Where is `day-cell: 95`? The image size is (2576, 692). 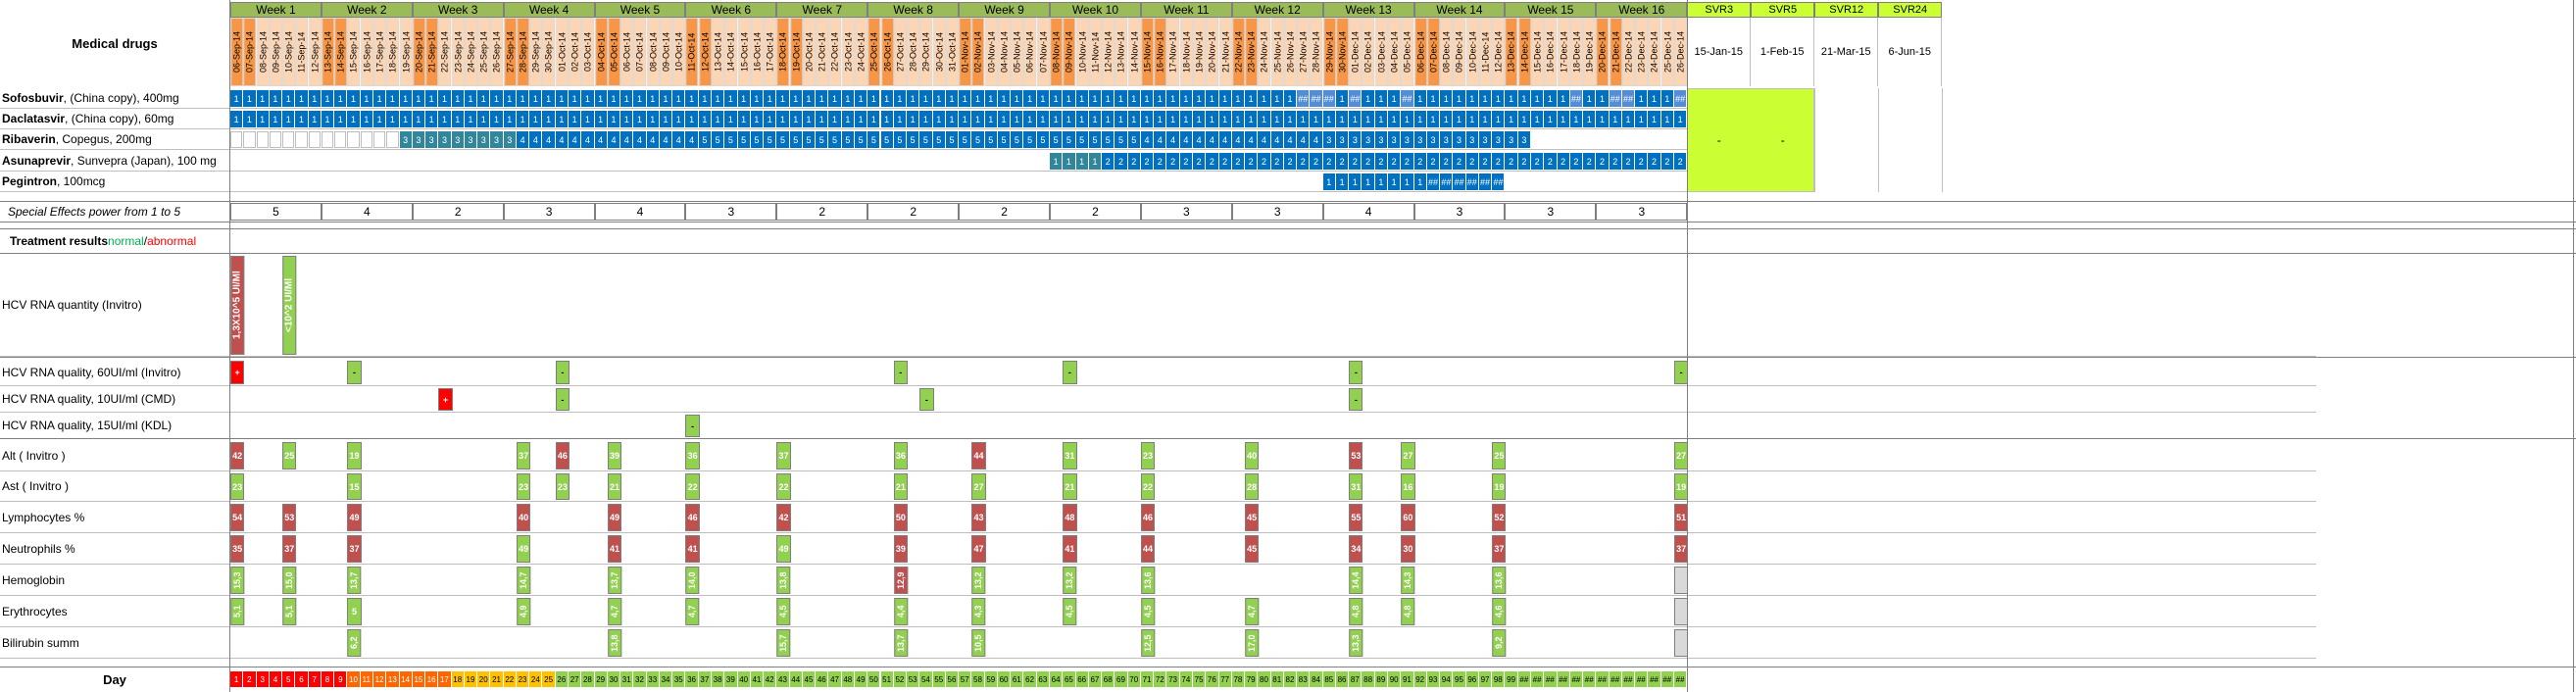 day-cell: 95 is located at coordinates (1459, 679).